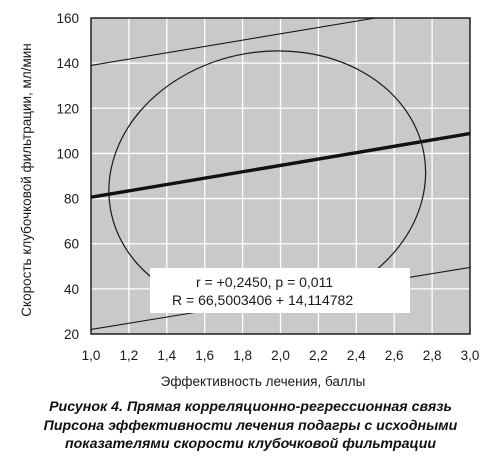  I want to click on x-tick-label: 1,4, so click(166, 355).